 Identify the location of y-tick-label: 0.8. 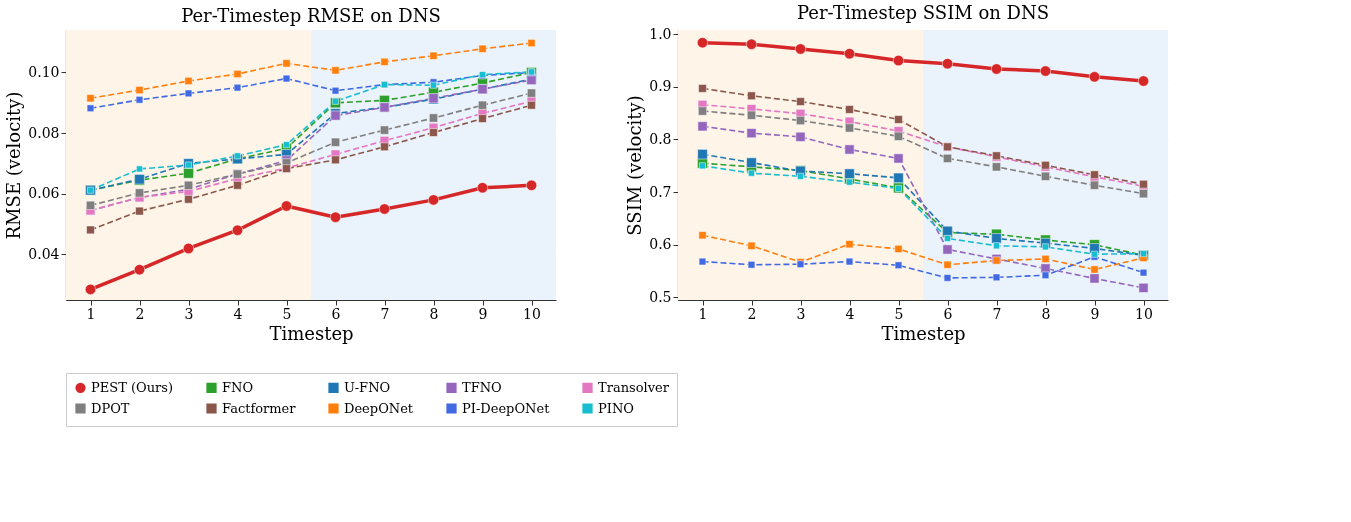
(660, 138).